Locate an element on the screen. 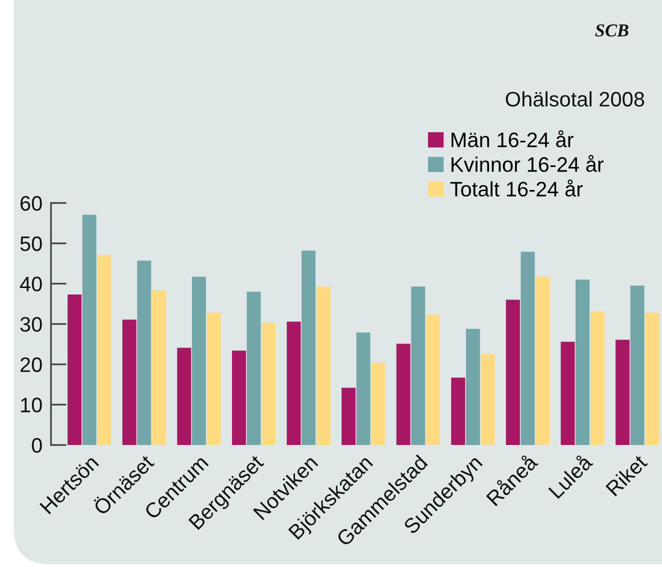 The height and width of the screenshot is (567, 662). y-tick-label: 60 is located at coordinates (31, 203).